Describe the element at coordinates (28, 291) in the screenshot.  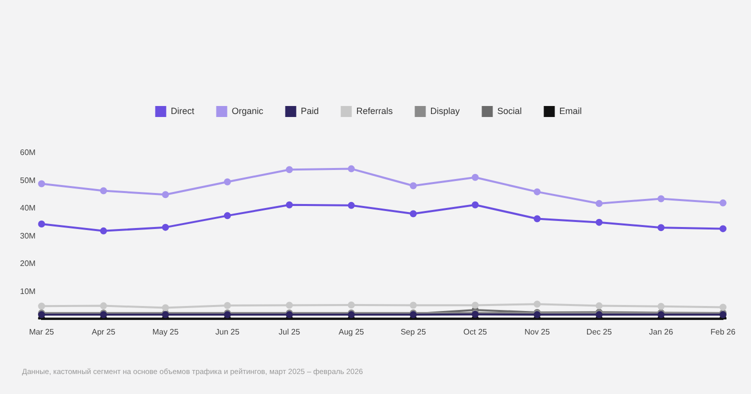
I see `y-tick-label: 10M` at that location.